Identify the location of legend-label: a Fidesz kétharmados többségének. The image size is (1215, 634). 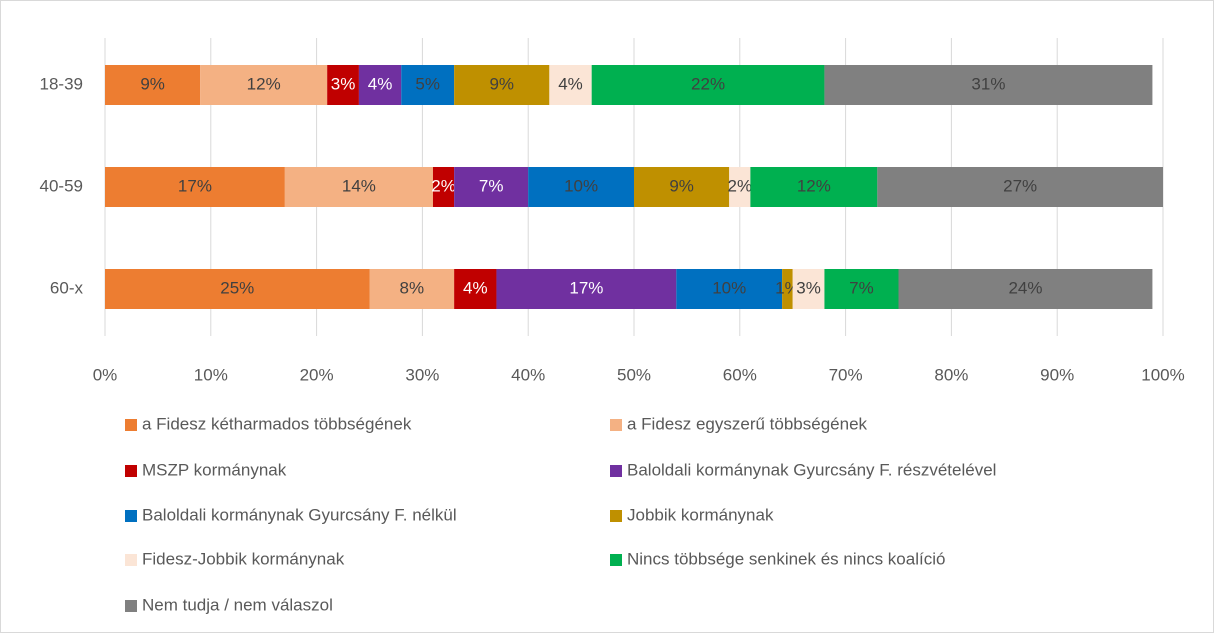
(277, 423).